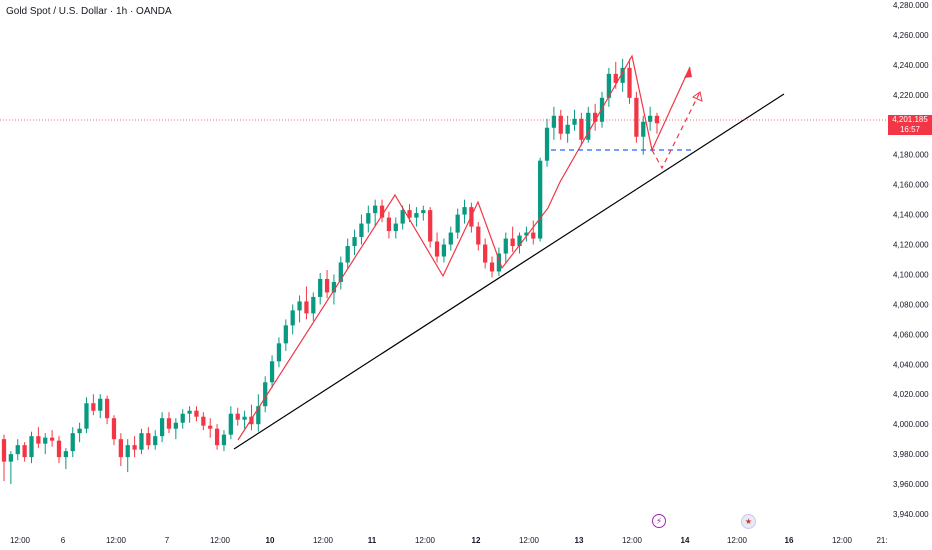 This screenshot has width=932, height=550. I want to click on y-tick-label: 3,980.000, so click(911, 454).